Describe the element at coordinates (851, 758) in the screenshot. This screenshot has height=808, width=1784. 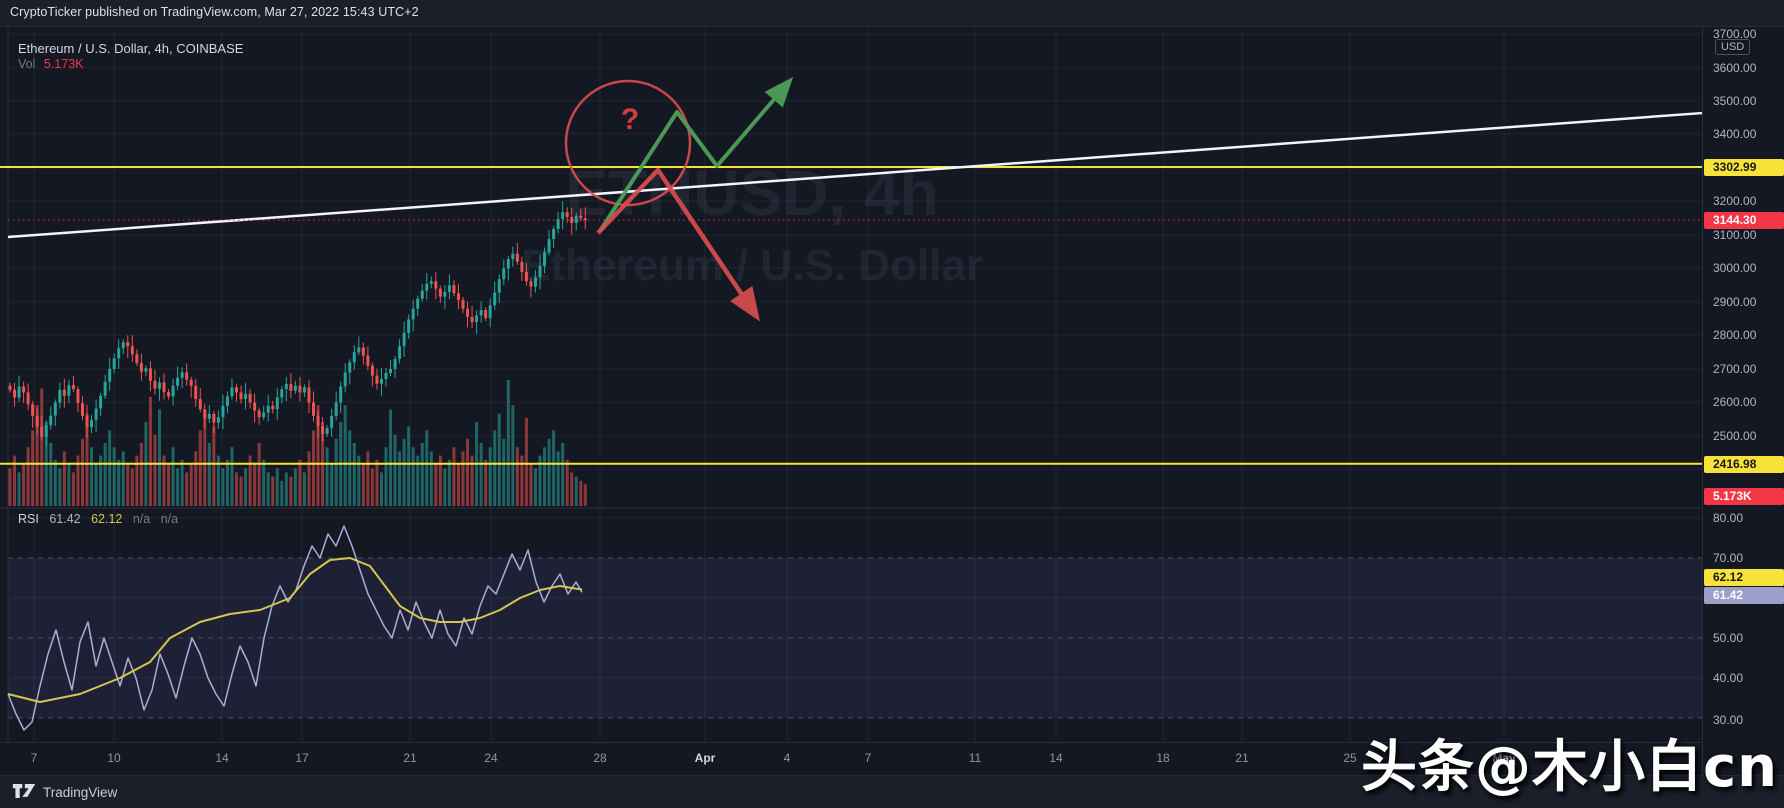
I see `time-axis: 7 10 14 17 21 24 28 Apr 4 7 11 14 18 21 25 May` at that location.